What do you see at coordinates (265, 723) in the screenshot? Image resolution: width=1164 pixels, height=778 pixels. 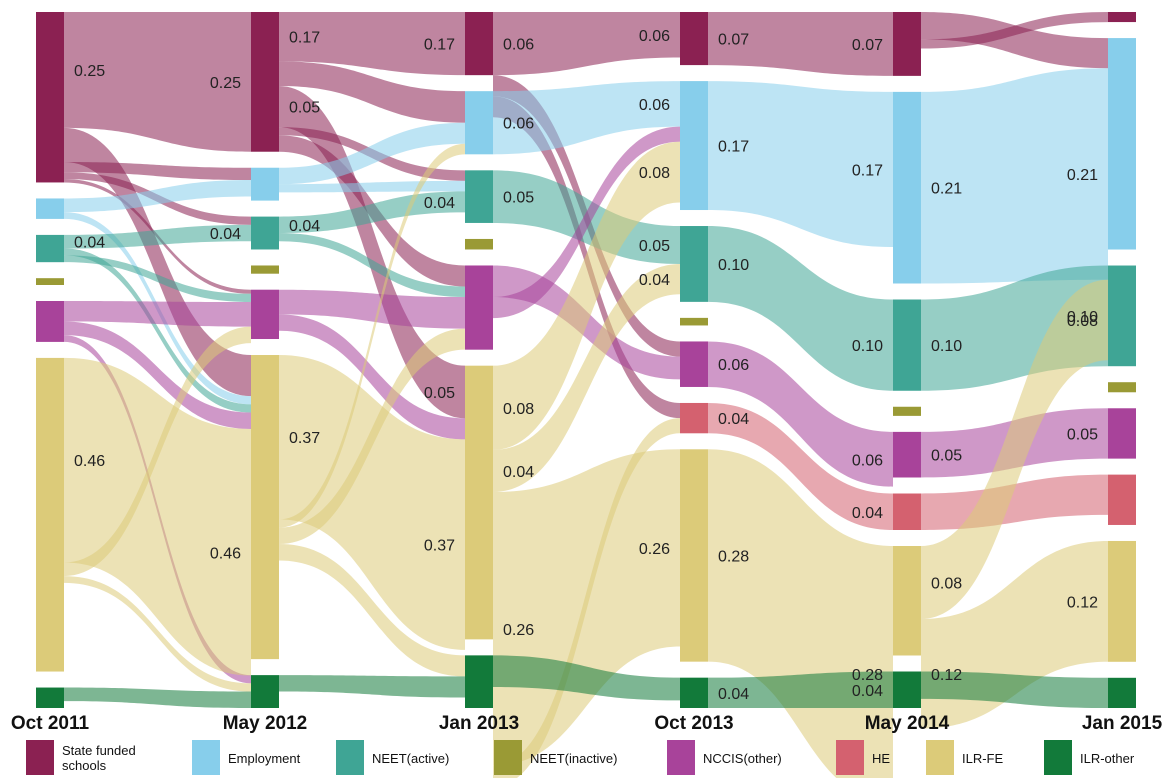 I see `stage-label: May 2012` at bounding box center [265, 723].